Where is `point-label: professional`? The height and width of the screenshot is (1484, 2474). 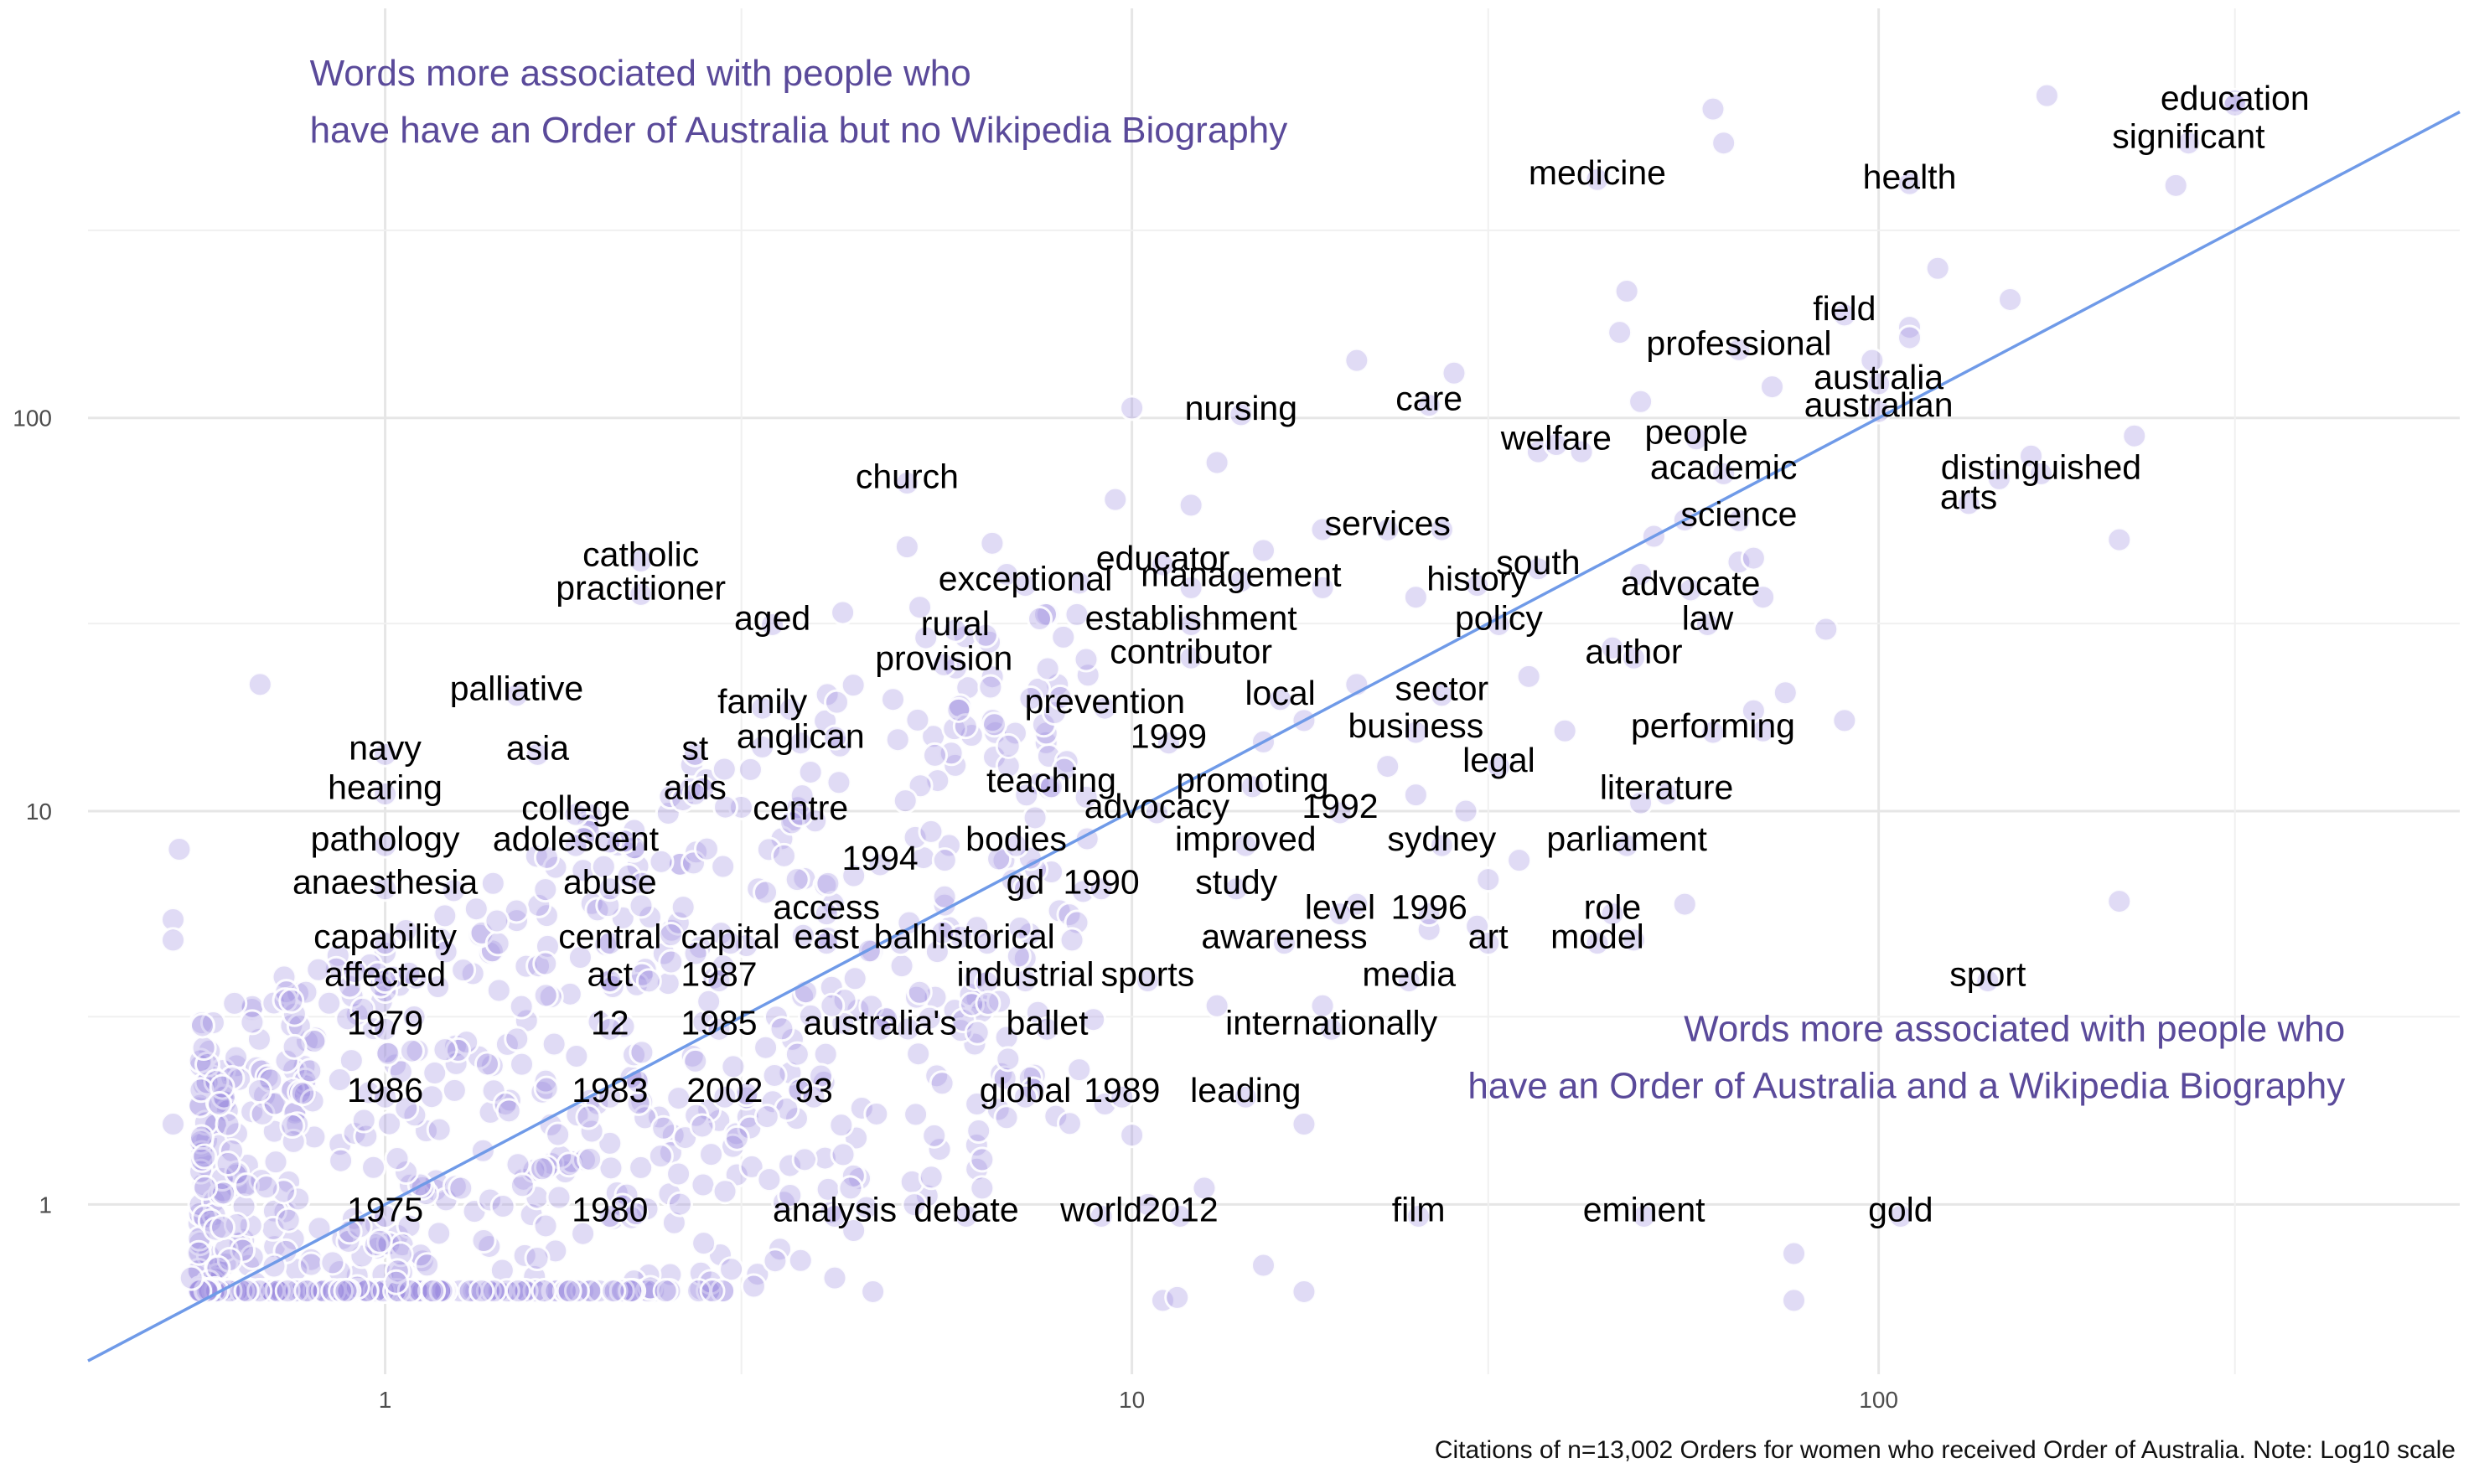
point-label: professional is located at coordinates (1738, 342).